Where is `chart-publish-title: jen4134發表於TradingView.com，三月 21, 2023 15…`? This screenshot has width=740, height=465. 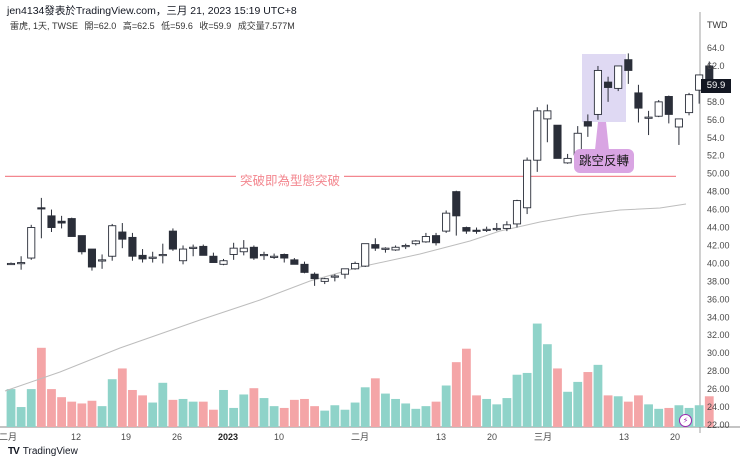 chart-publish-title: jen4134發表於TradingView.com，三月 21, 2023 15… is located at coordinates (152, 11).